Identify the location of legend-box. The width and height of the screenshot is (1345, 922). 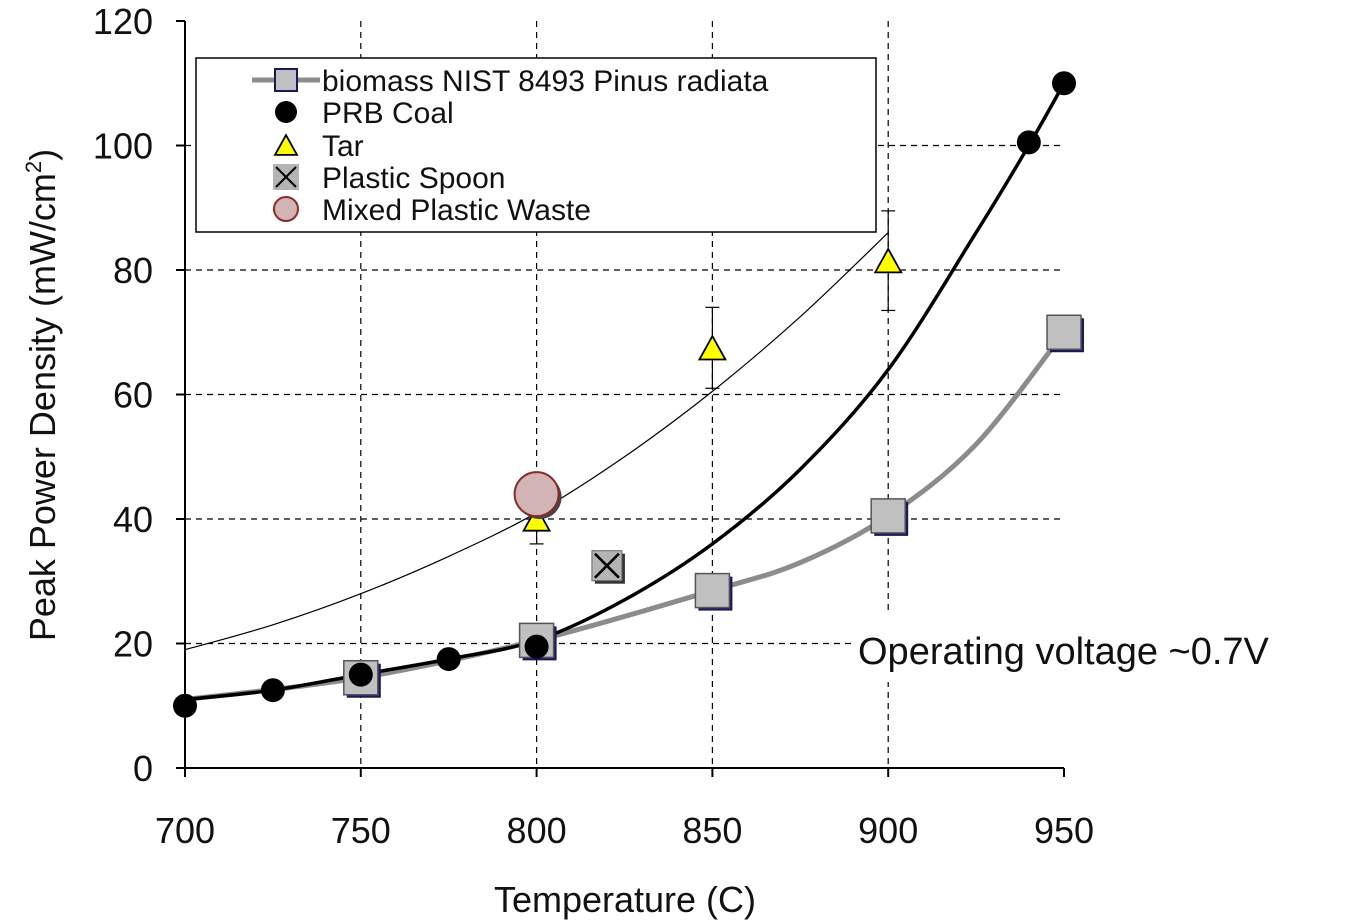
(536, 145).